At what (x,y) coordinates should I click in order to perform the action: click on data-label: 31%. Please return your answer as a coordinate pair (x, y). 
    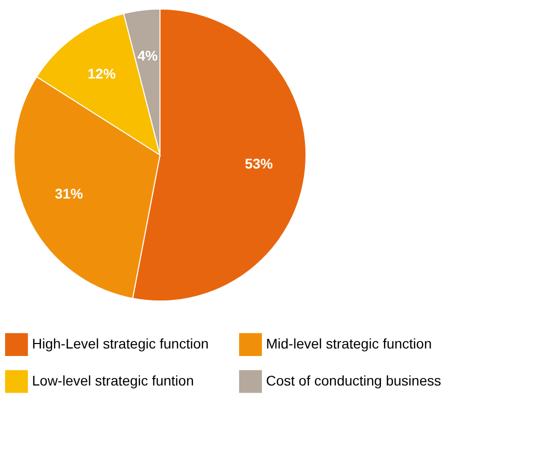
    Looking at the image, I should click on (69, 193).